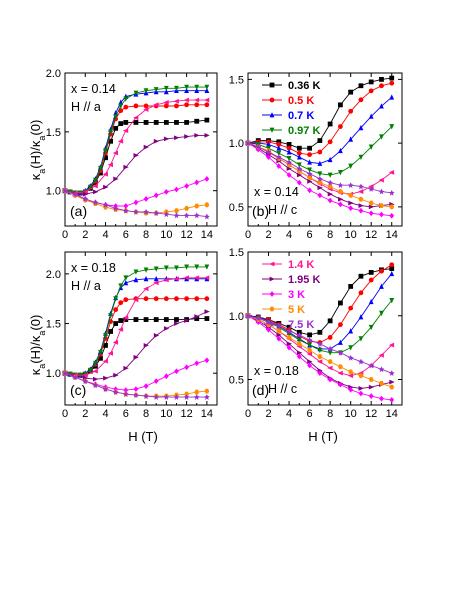  What do you see at coordinates (330, 414) in the screenshot?
I see `panel-d-xtick-label: 8` at bounding box center [330, 414].